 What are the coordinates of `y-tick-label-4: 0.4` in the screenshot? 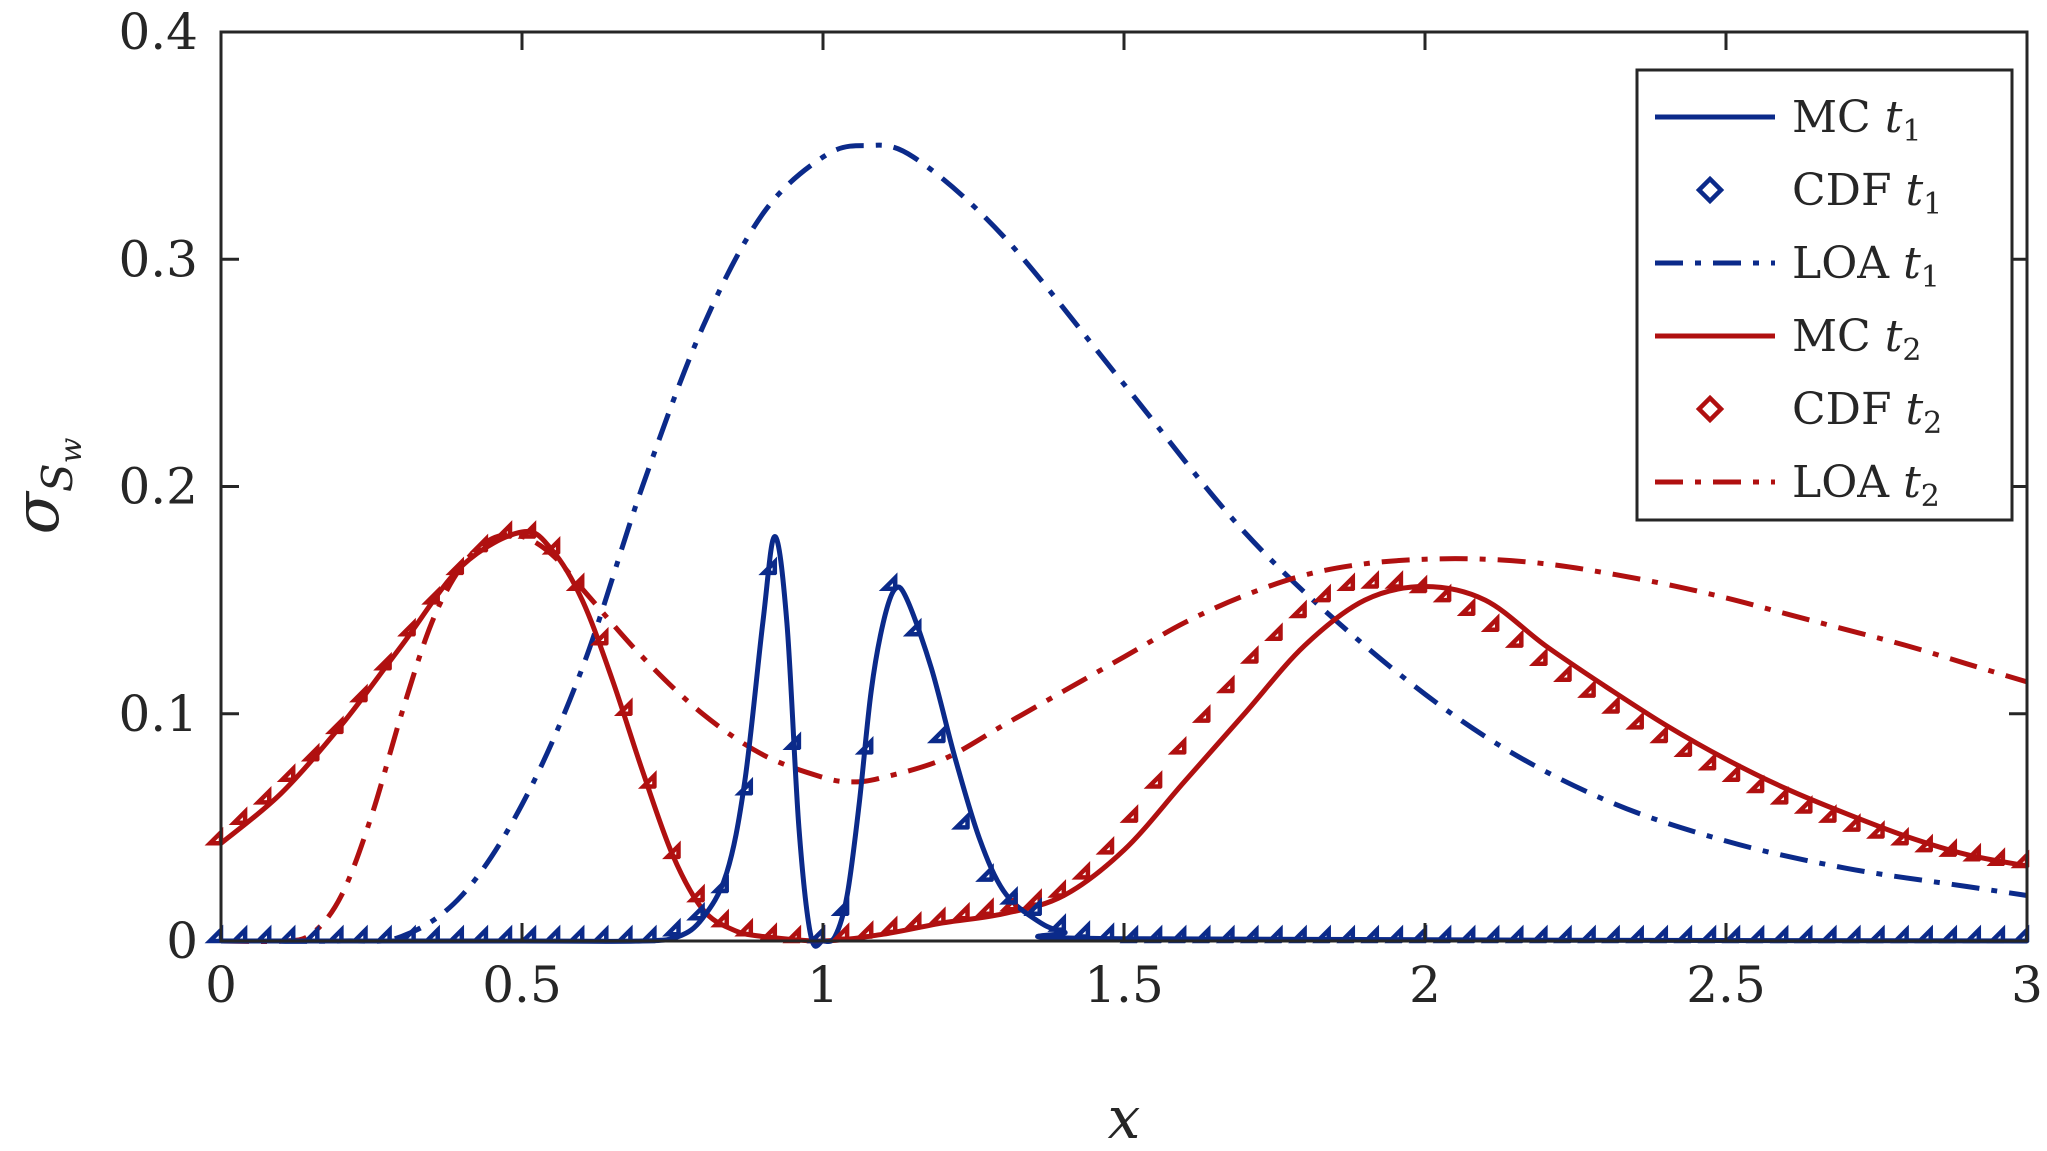 It's located at (158, 32).